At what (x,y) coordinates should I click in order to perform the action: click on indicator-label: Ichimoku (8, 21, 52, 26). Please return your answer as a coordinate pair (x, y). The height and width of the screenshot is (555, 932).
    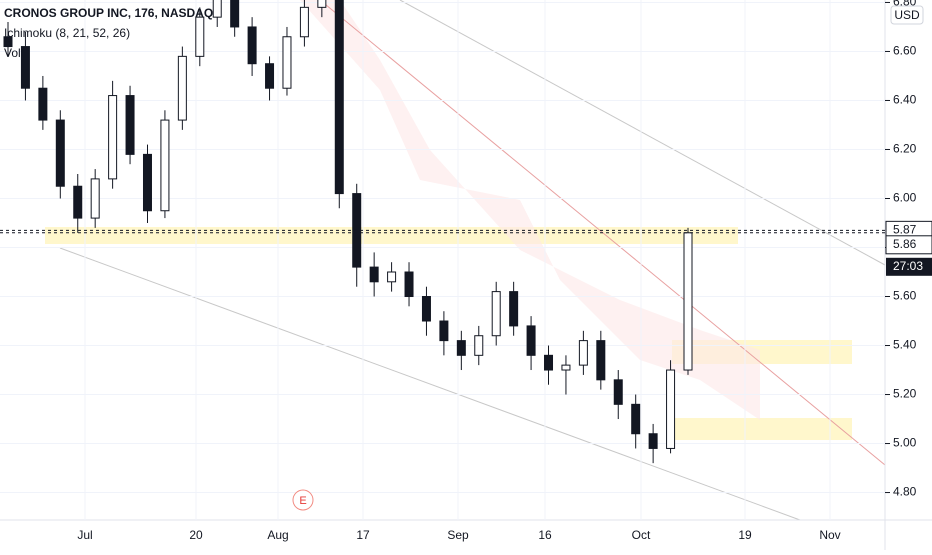
    Looking at the image, I should click on (67, 33).